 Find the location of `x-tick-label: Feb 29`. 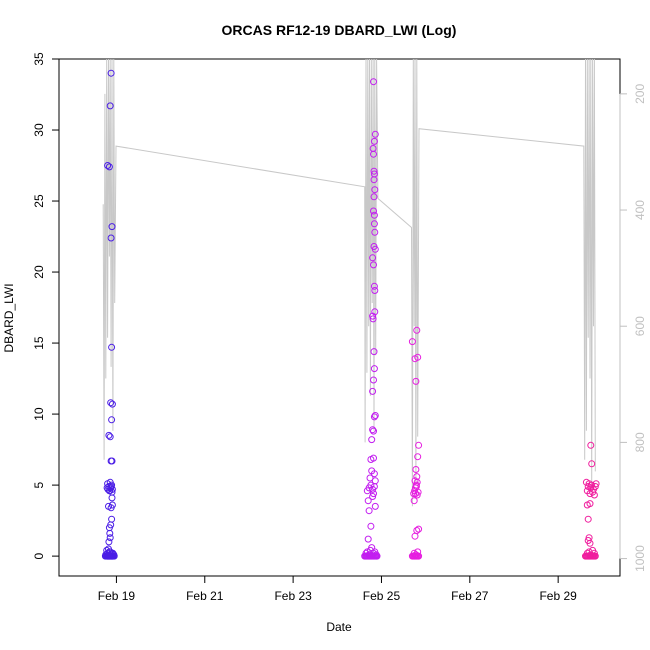

x-tick-label: Feb 29 is located at coordinates (558, 596).